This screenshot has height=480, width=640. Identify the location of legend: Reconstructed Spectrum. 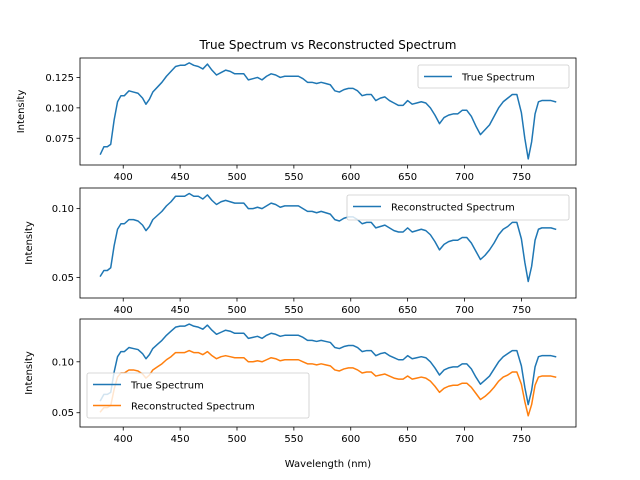
(458, 207).